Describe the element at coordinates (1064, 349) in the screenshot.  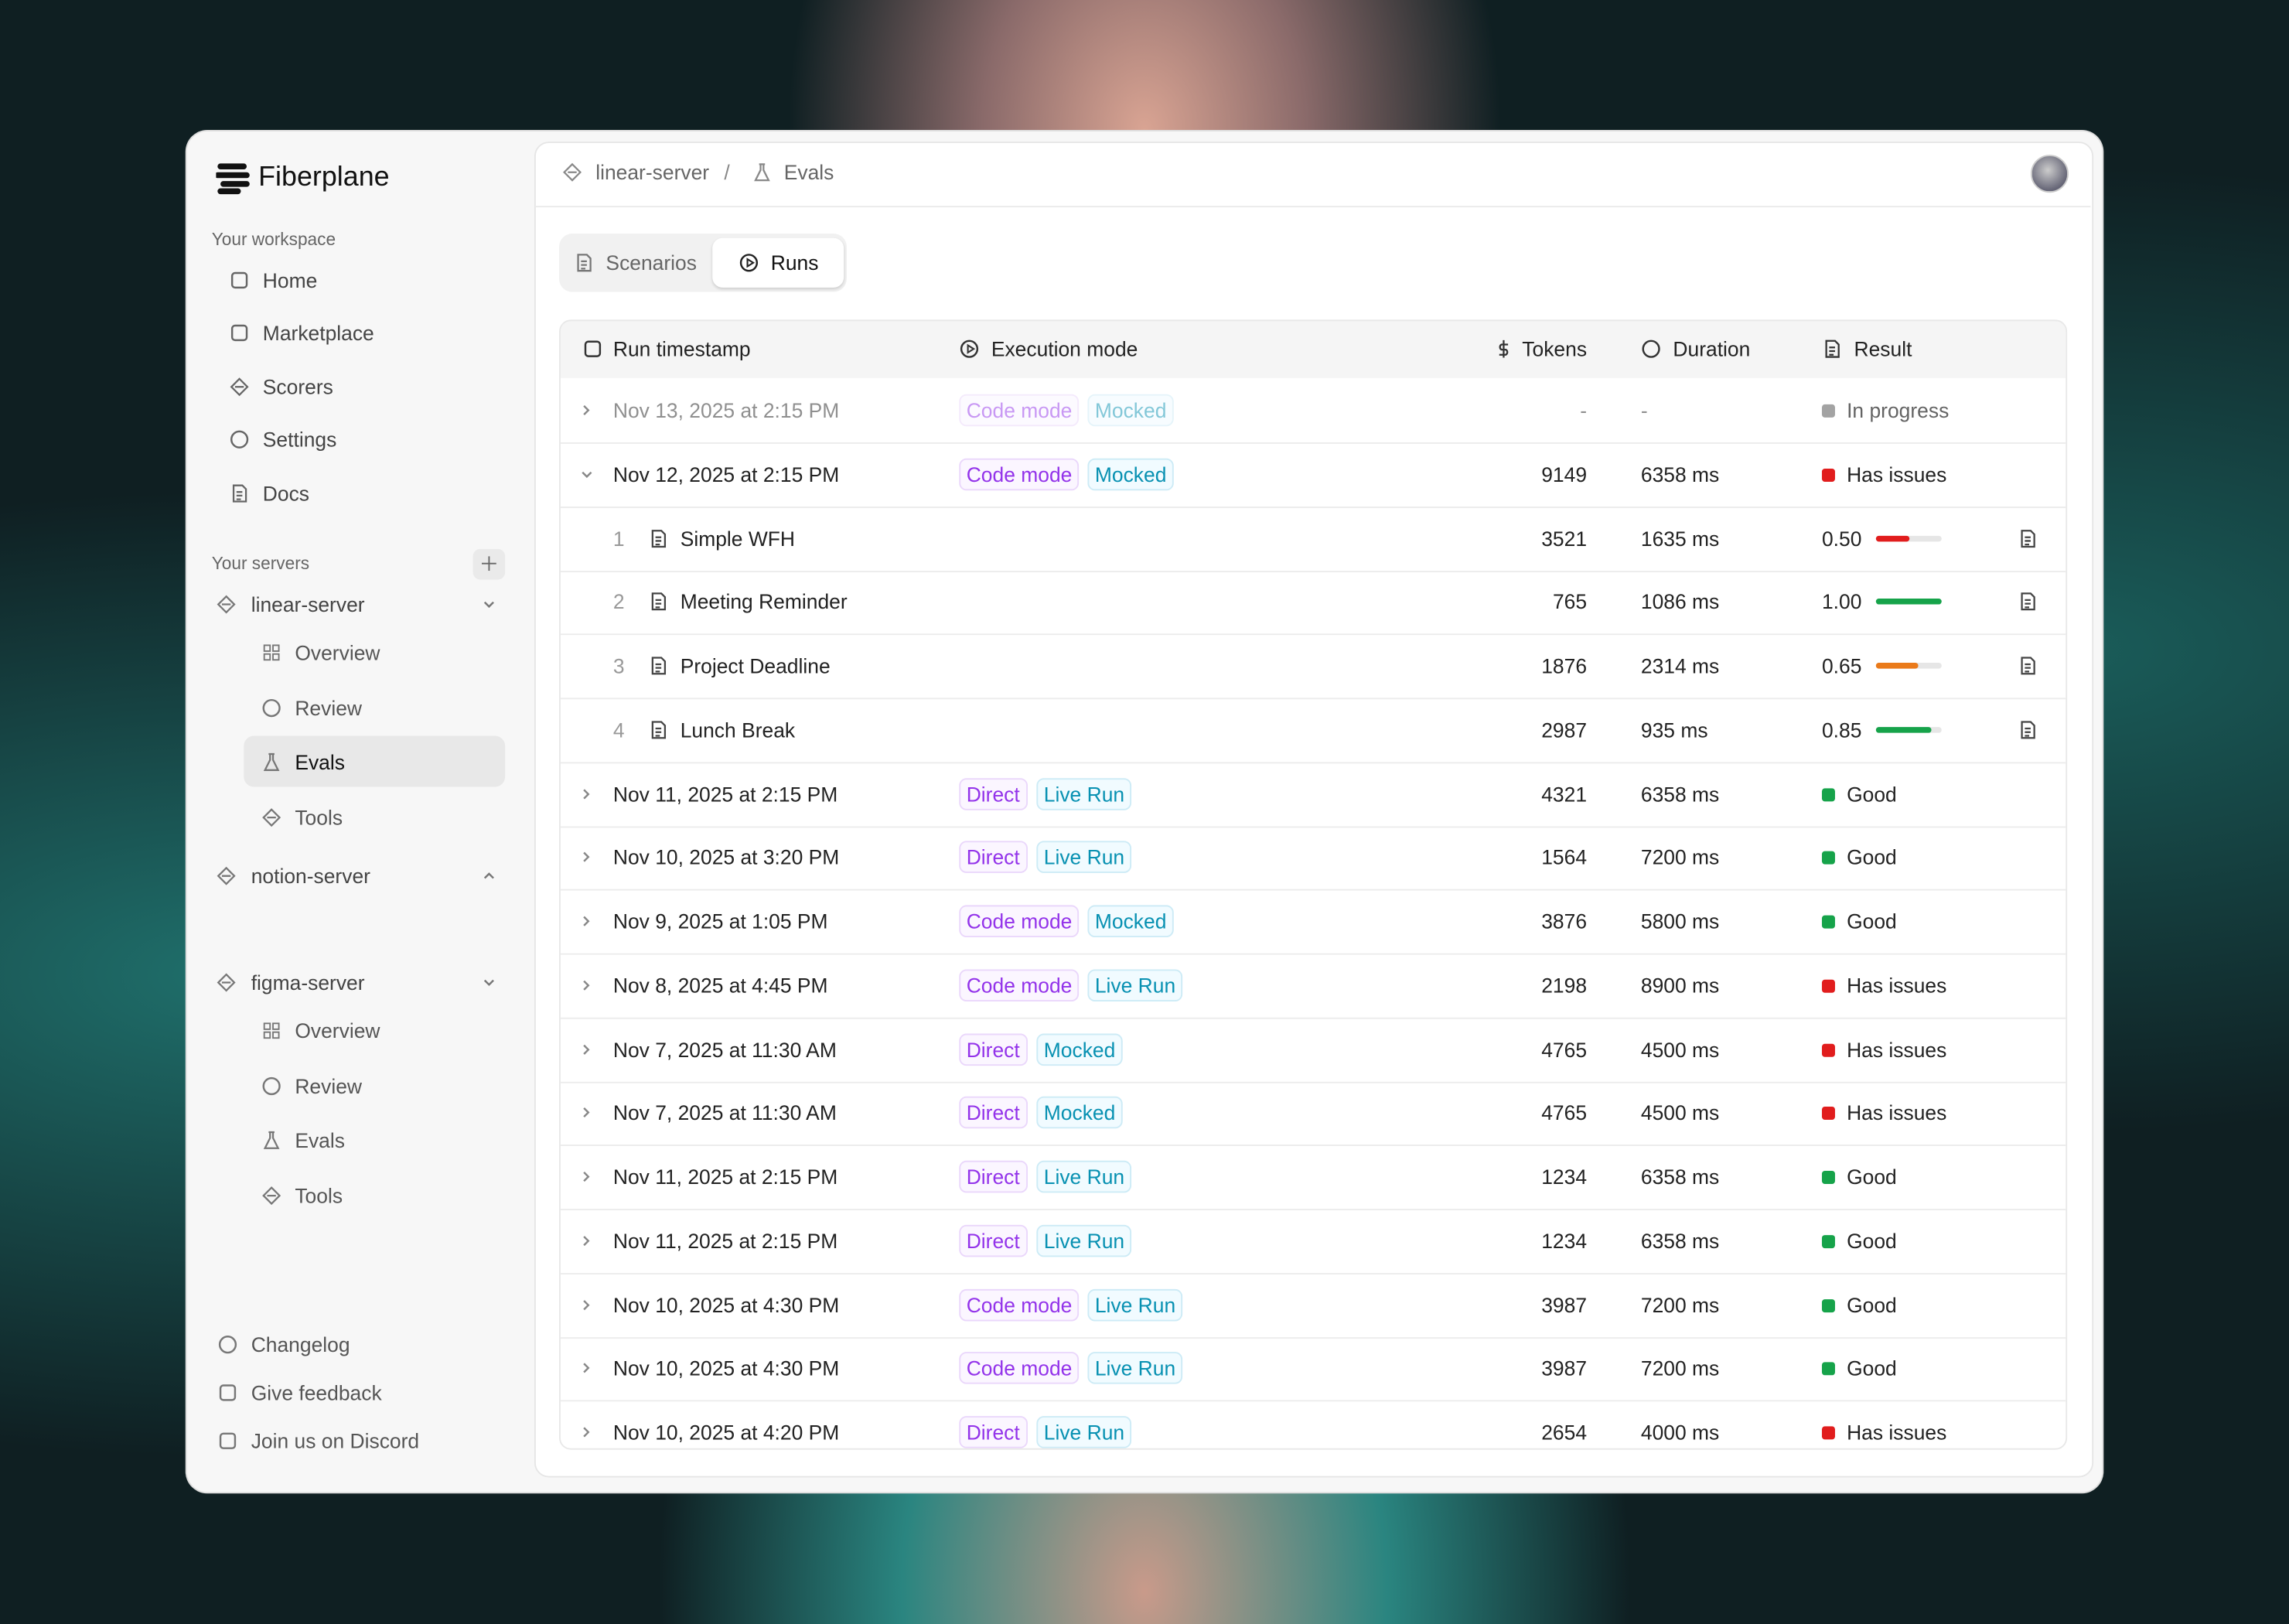
I see `column-header: Execution mode` at that location.